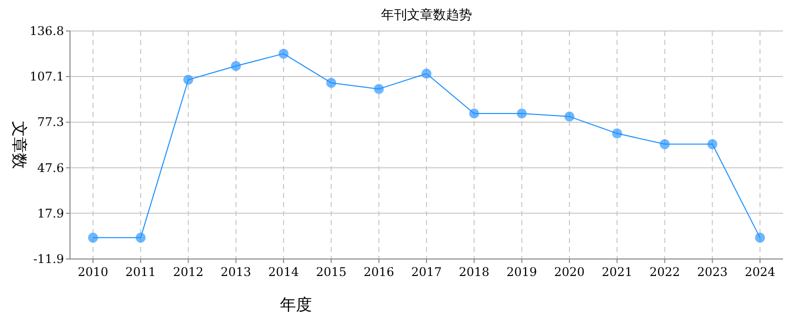 This screenshot has height=330, width=798. I want to click on y-tick-label: -11.9, so click(48, 259).